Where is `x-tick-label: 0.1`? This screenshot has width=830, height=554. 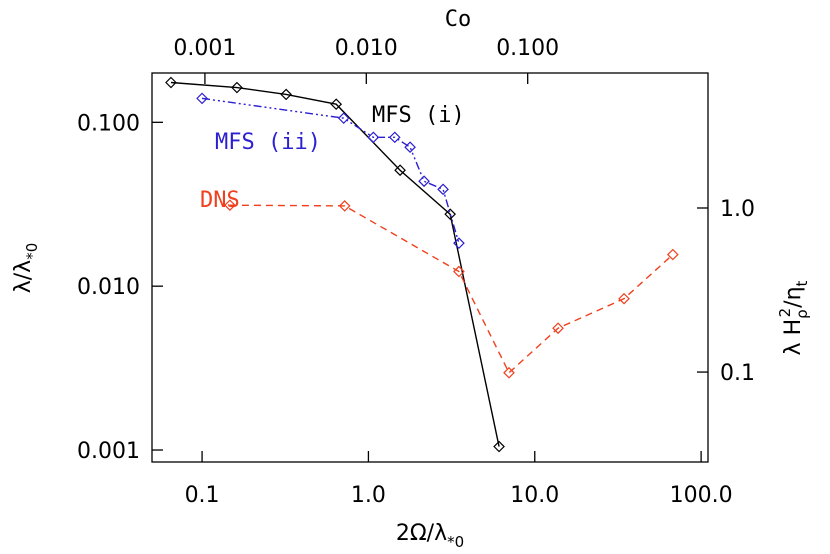 x-tick-label: 0.1 is located at coordinates (202, 495).